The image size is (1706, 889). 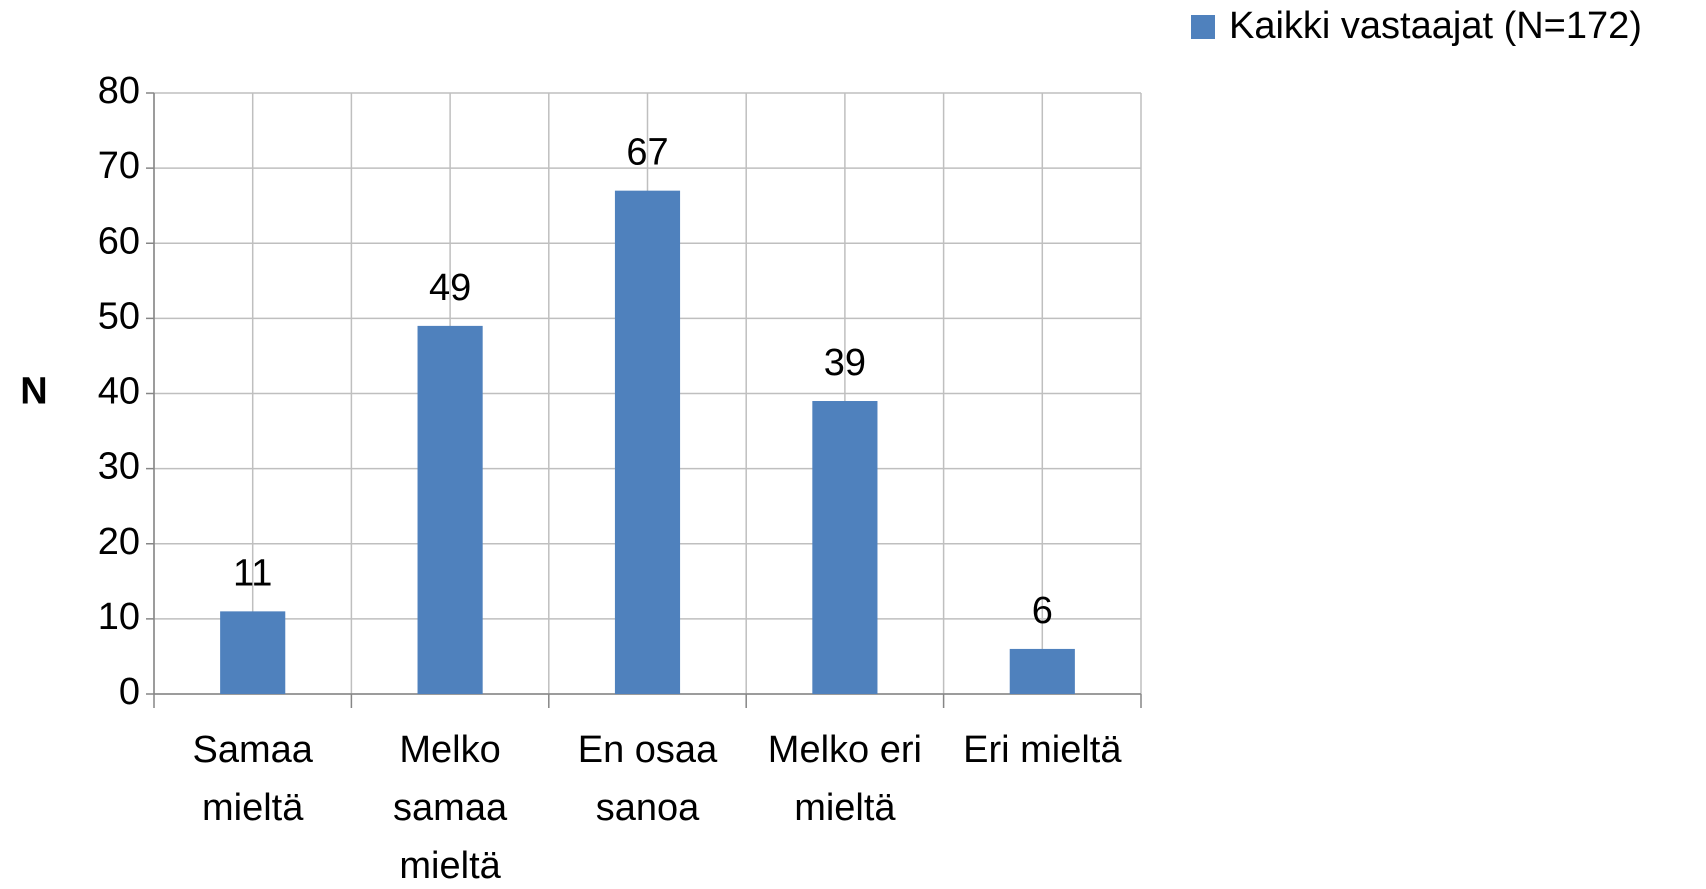 I want to click on y-tick-label: 80, so click(x=119, y=91).